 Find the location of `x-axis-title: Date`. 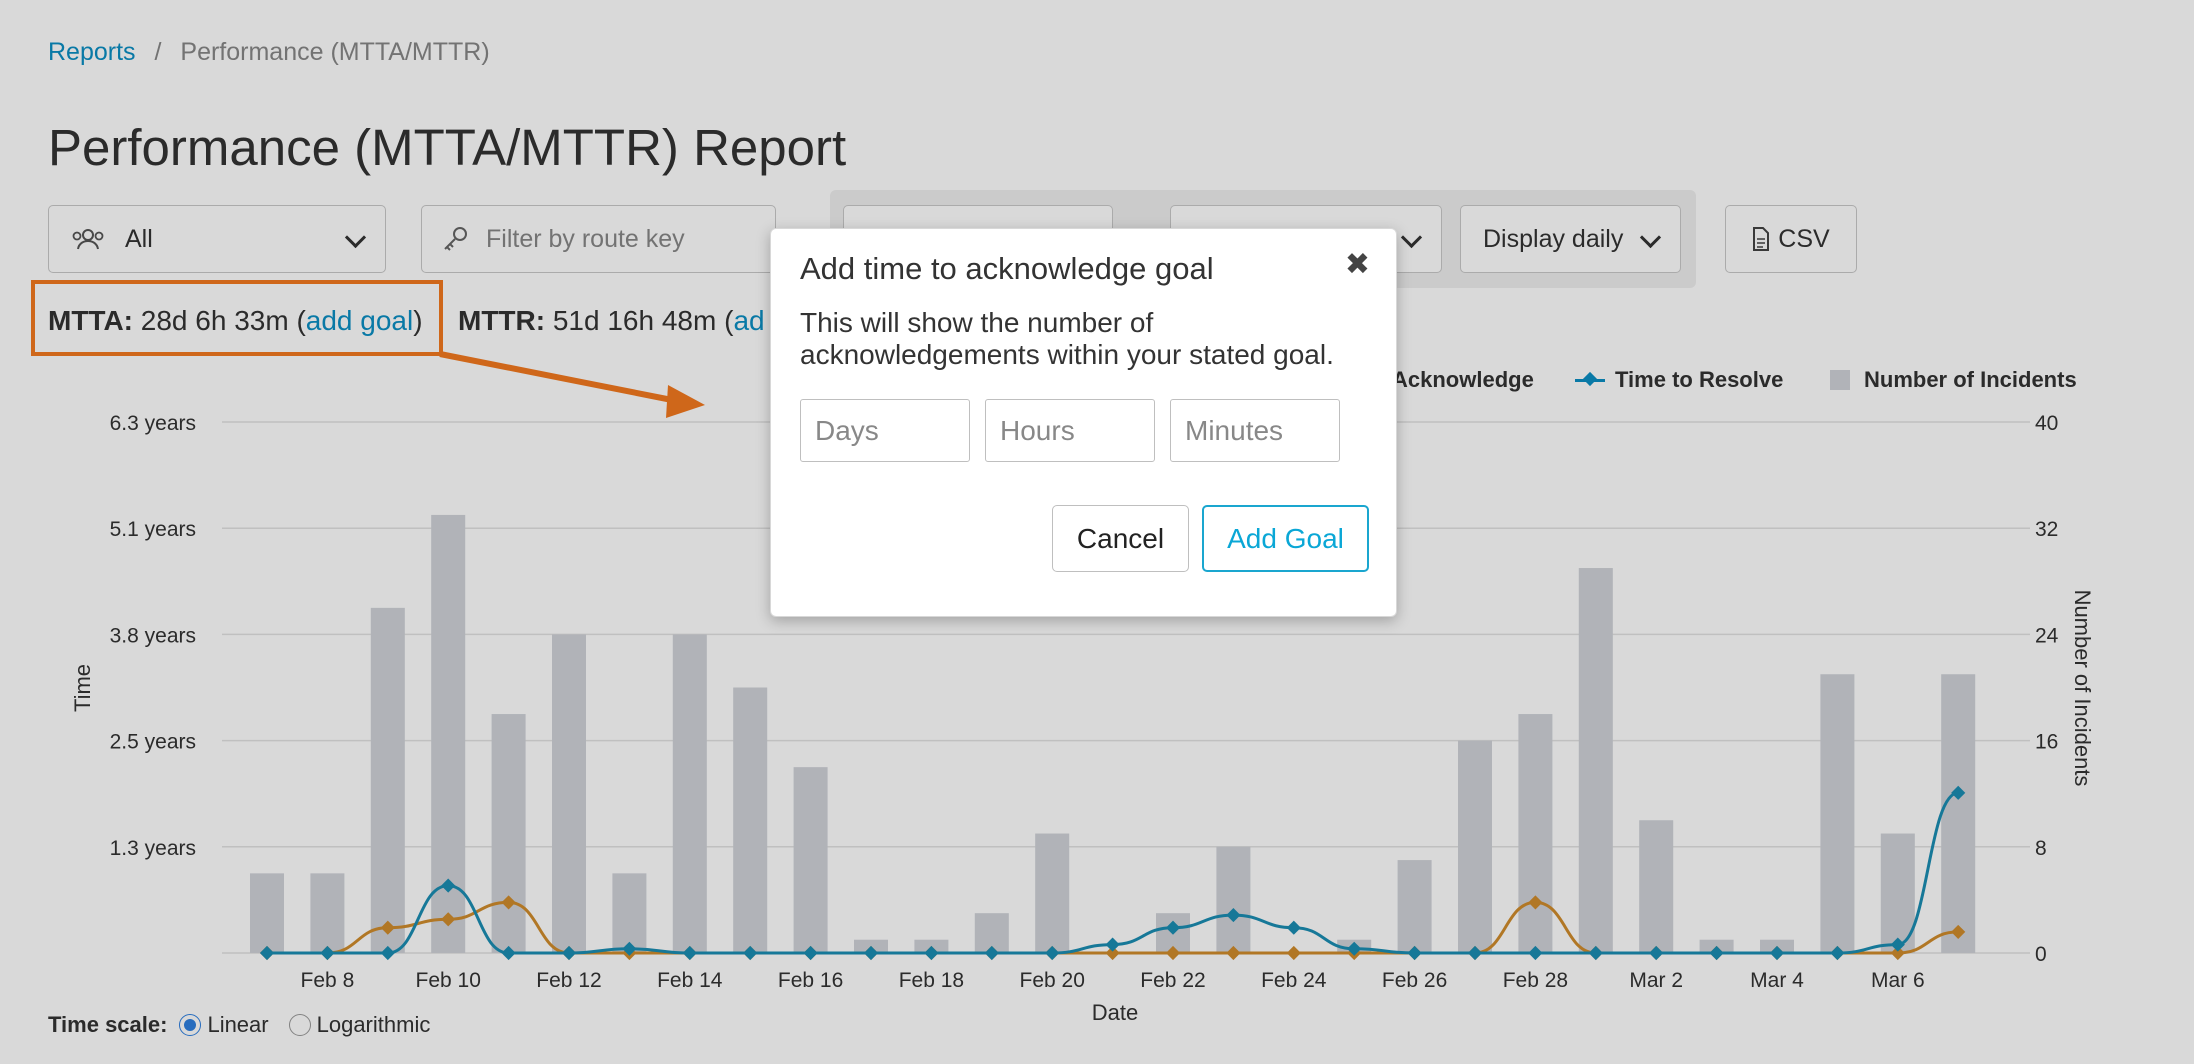

x-axis-title: Date is located at coordinates (1115, 1012).